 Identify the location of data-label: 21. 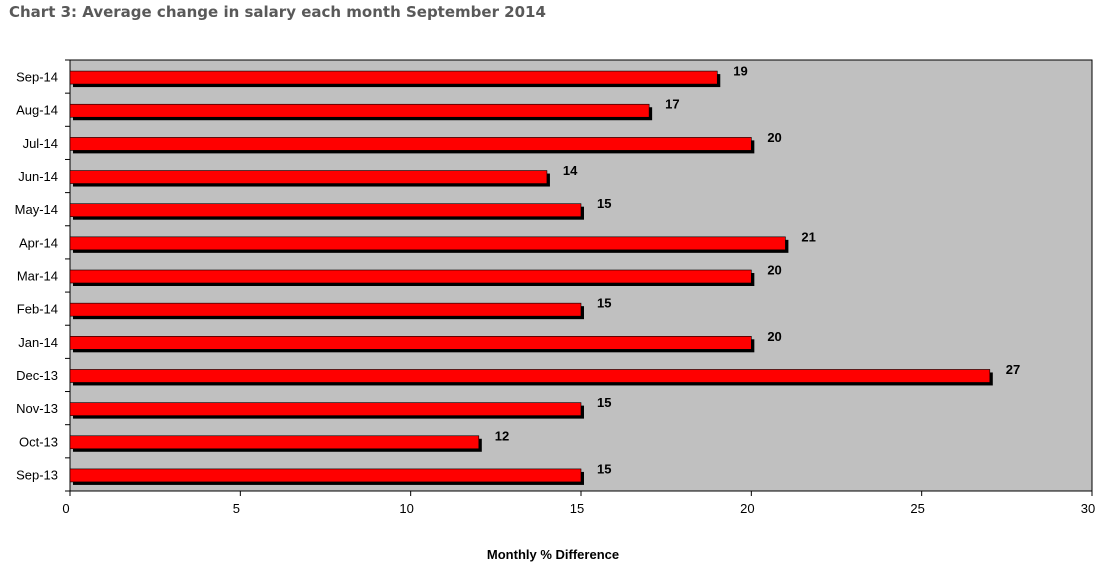
(808, 236).